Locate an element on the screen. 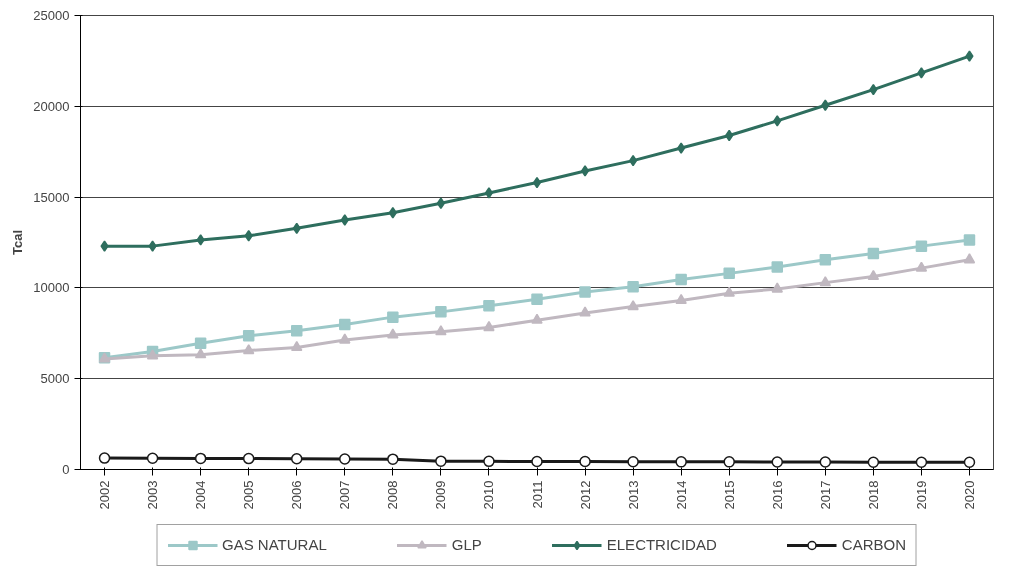 The image size is (1013, 577). x-tick-label: 2010 is located at coordinates (489, 495).